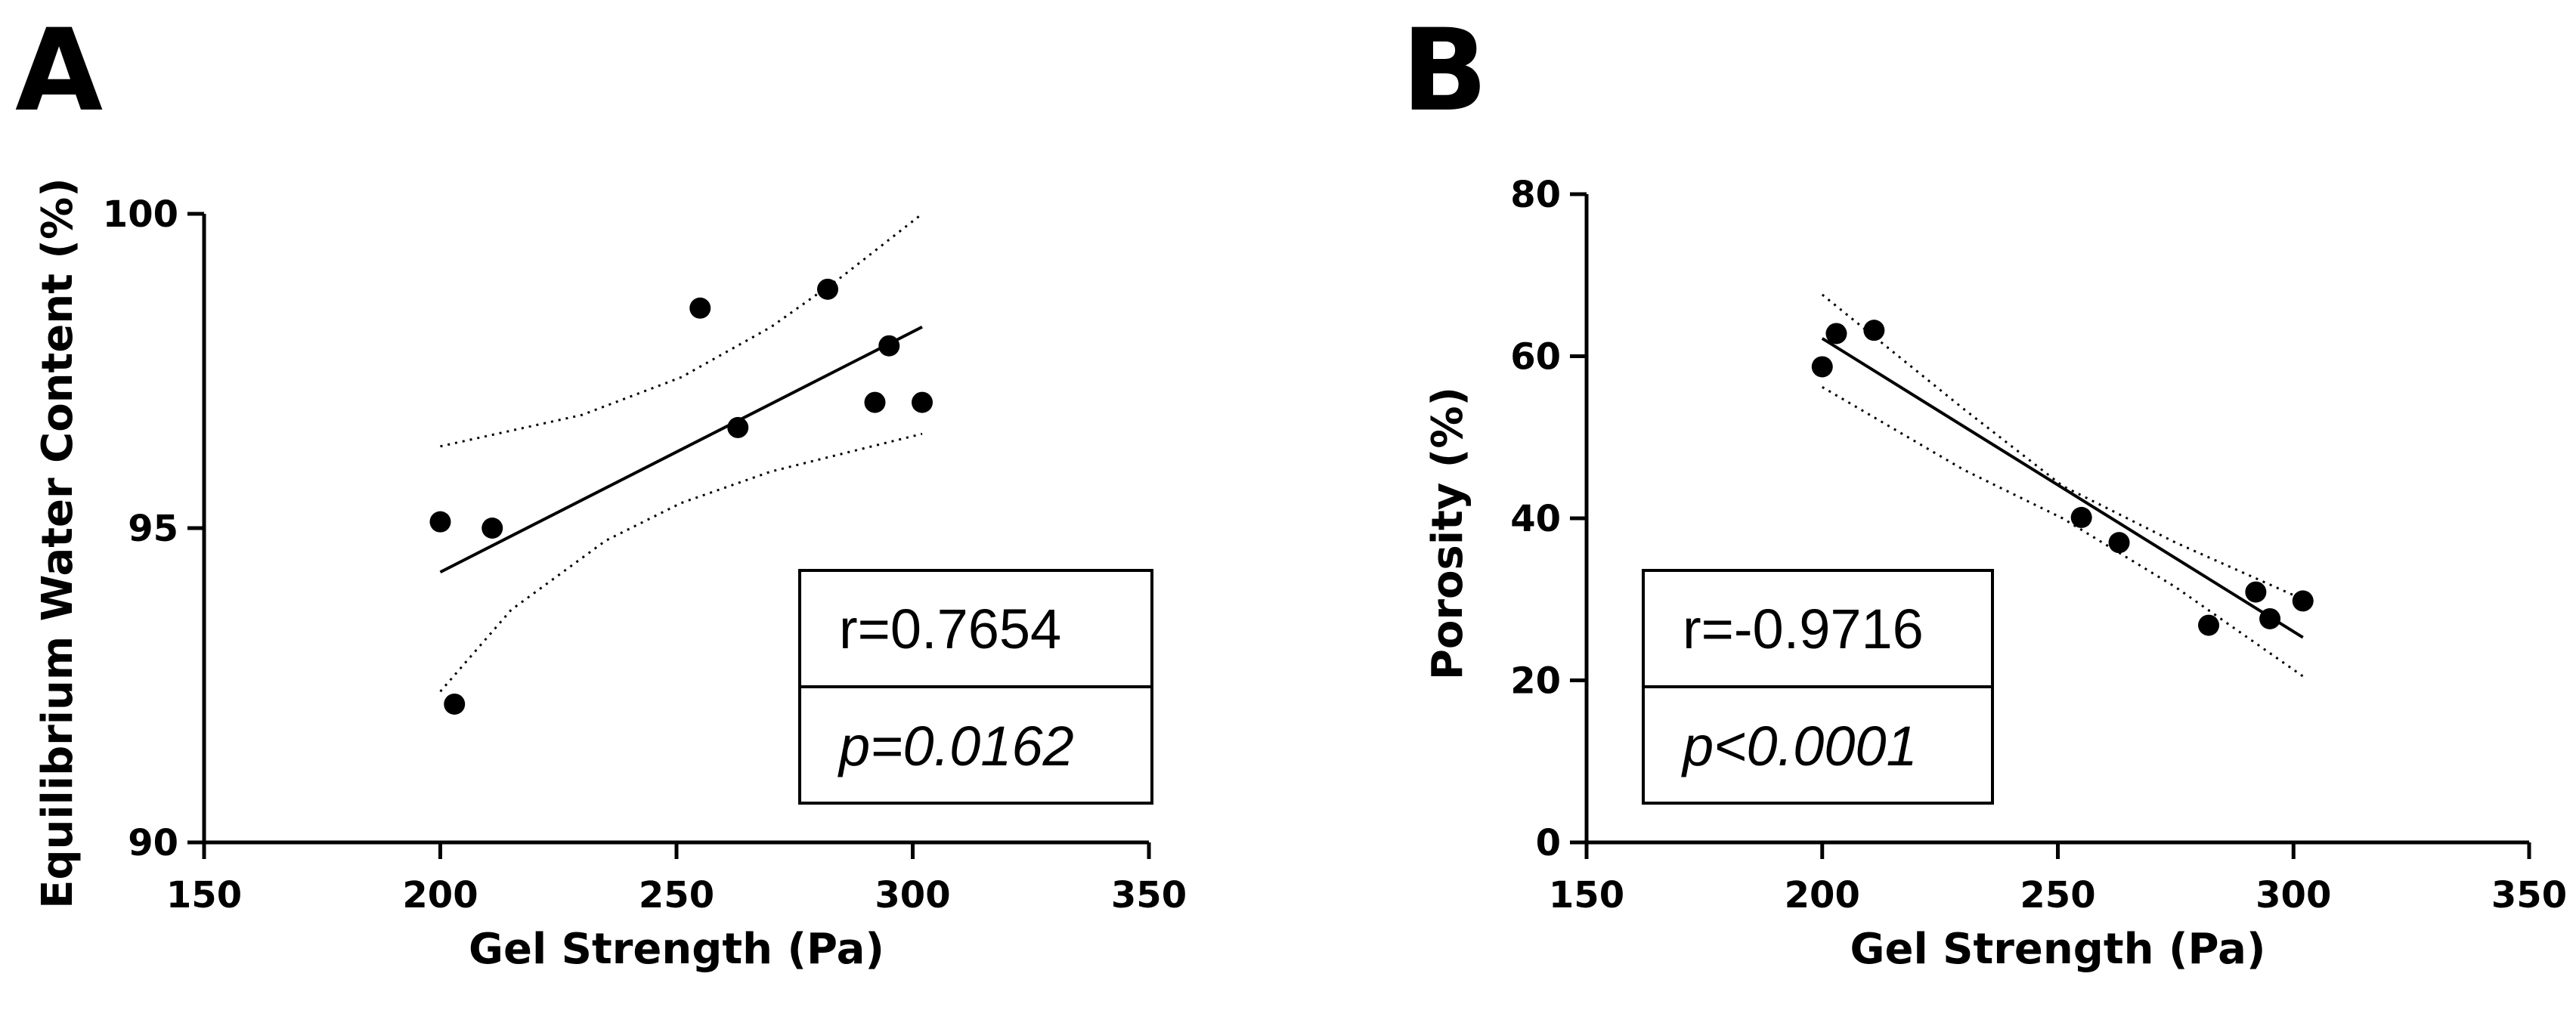 This screenshot has width=2576, height=1026. What do you see at coordinates (1535, 195) in the screenshot?
I see `y-tick-label: 80` at bounding box center [1535, 195].